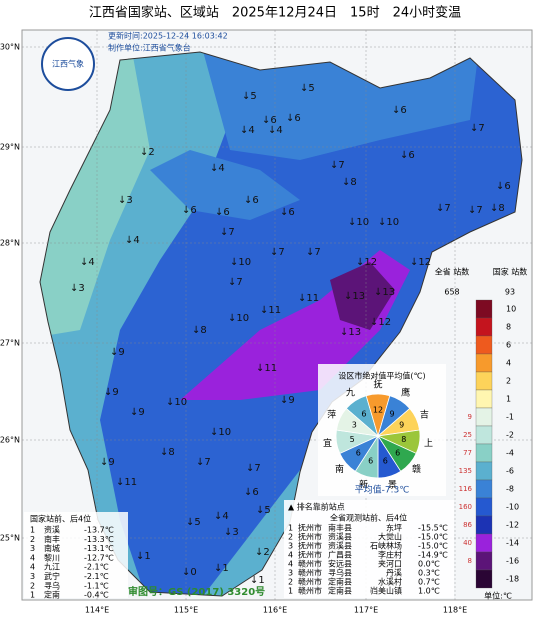  I want to click on national-cell: -13.7℃, so click(99, 530).